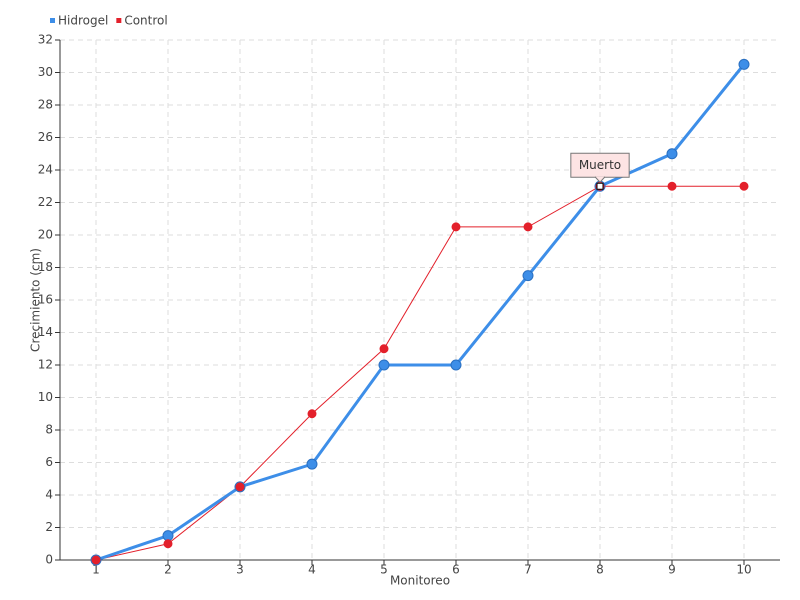 Image resolution: width=800 pixels, height=600 pixels. I want to click on y-tick-label: 30, so click(45, 72).